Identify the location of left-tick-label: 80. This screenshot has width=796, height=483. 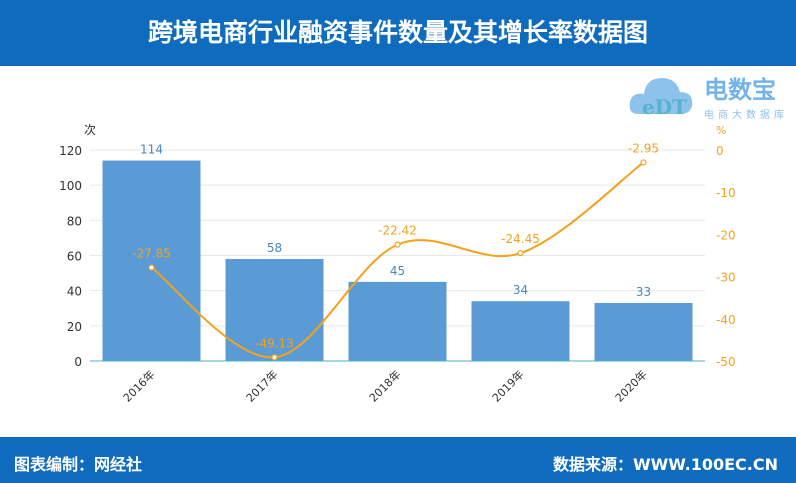
(74, 221).